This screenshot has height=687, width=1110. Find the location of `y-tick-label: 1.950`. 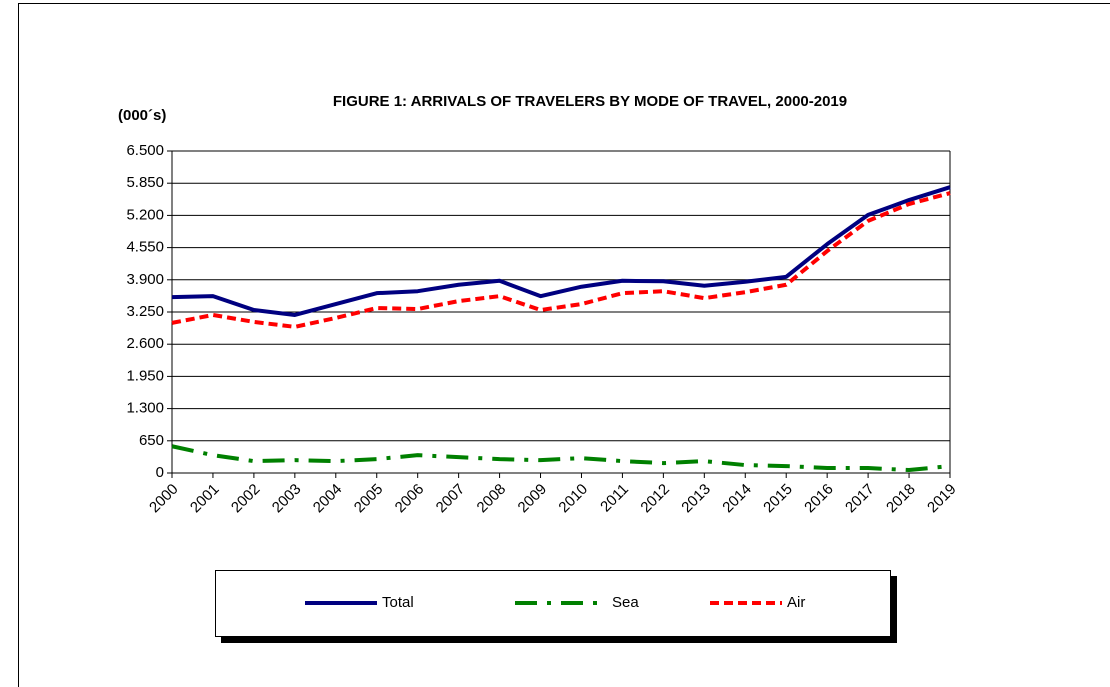

y-tick-label: 1.950 is located at coordinates (145, 375).